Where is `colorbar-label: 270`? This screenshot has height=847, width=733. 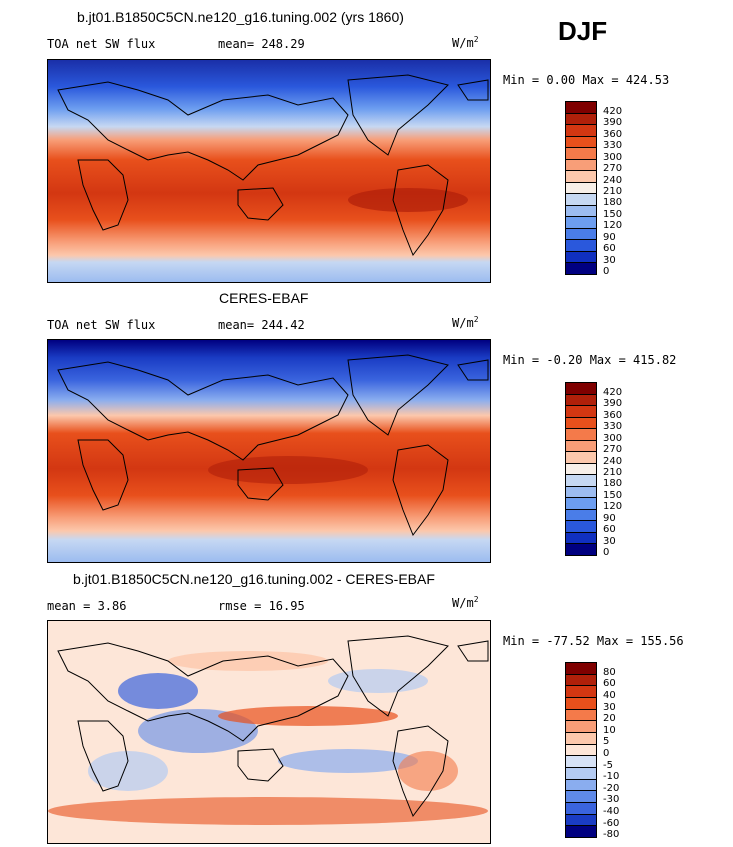 colorbar-label: 270 is located at coordinates (613, 450).